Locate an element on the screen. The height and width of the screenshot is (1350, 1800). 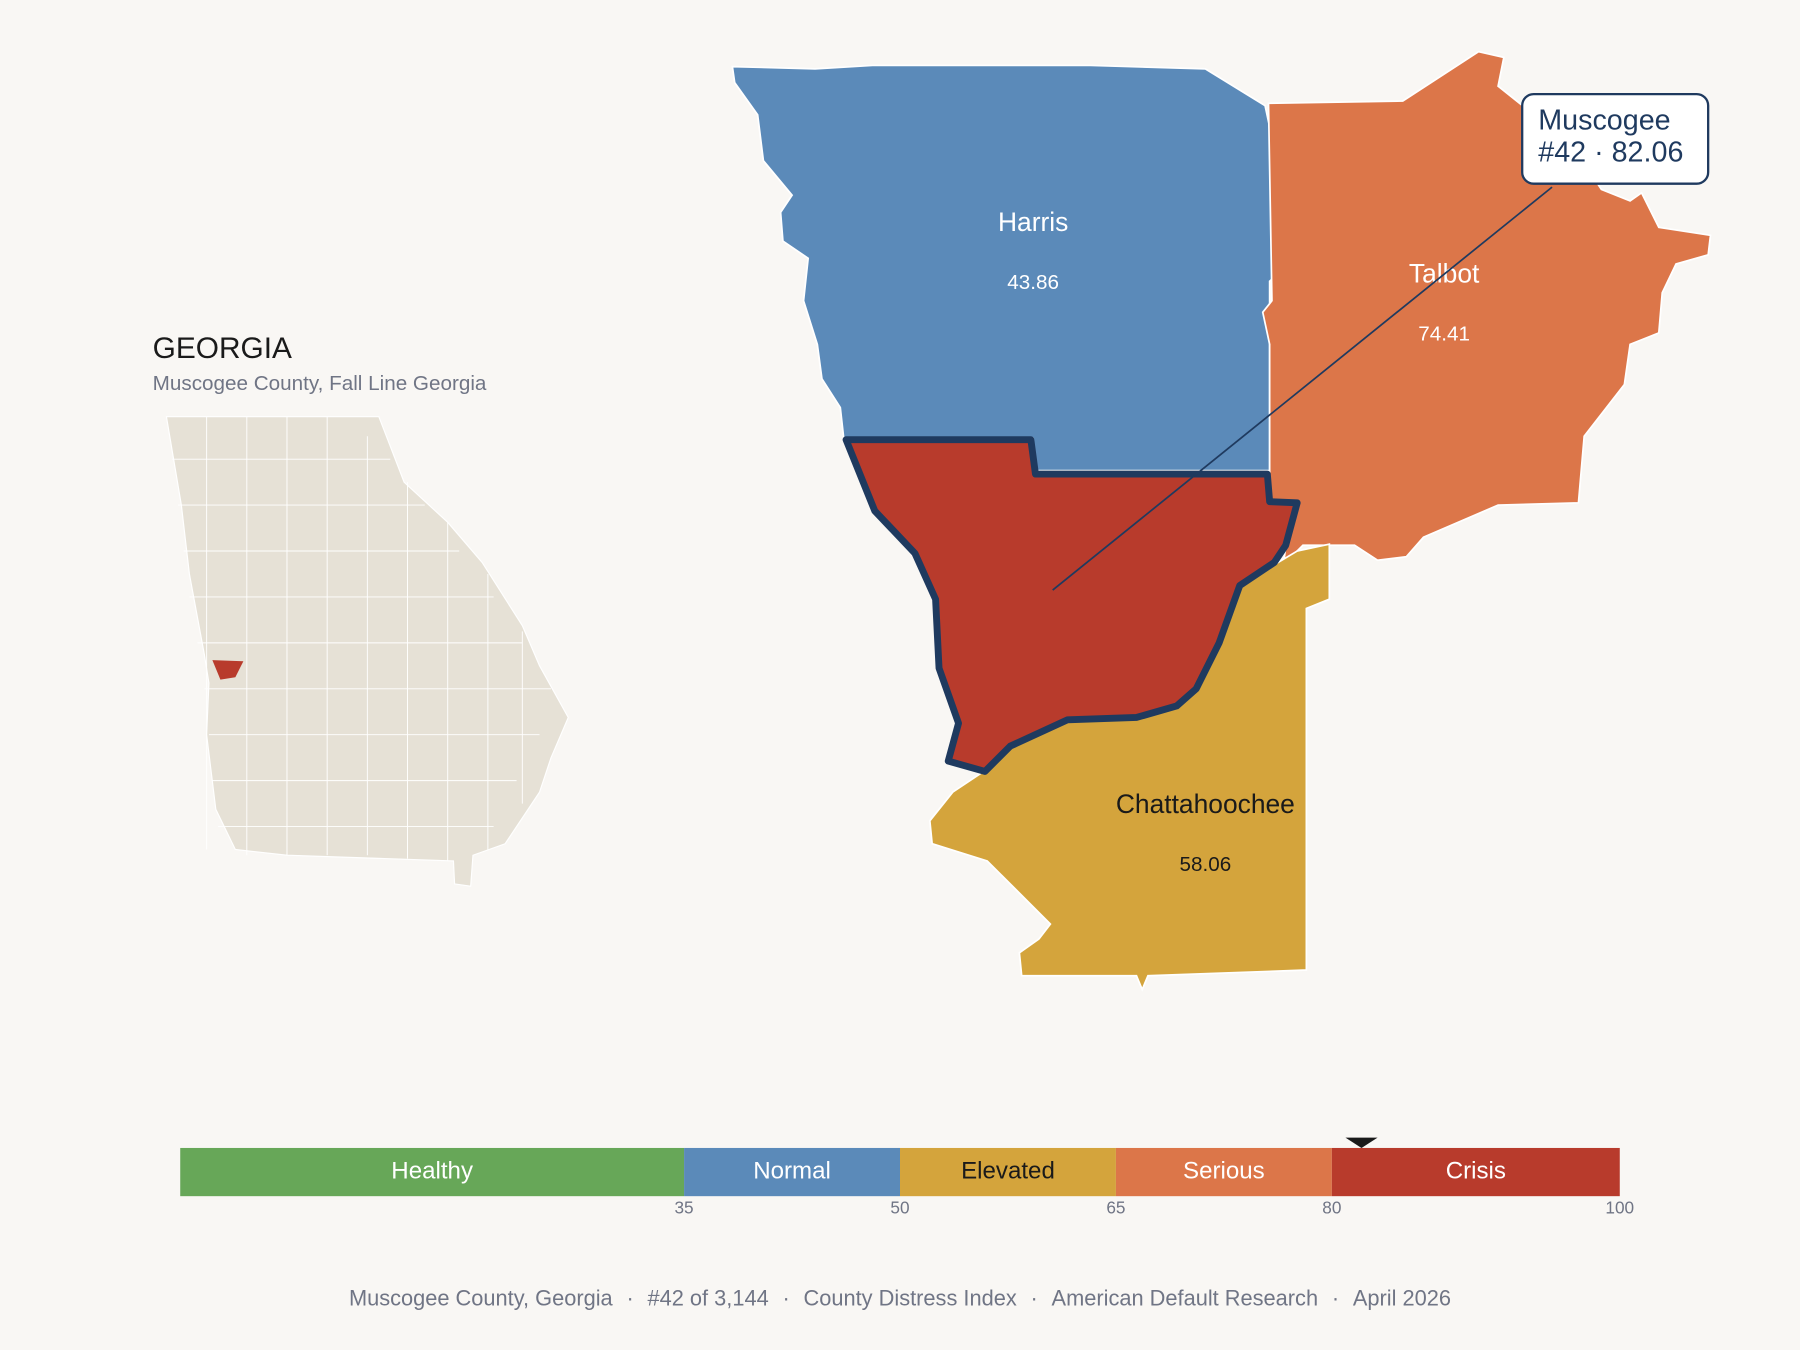
callout-box is located at coordinates (1615, 138).